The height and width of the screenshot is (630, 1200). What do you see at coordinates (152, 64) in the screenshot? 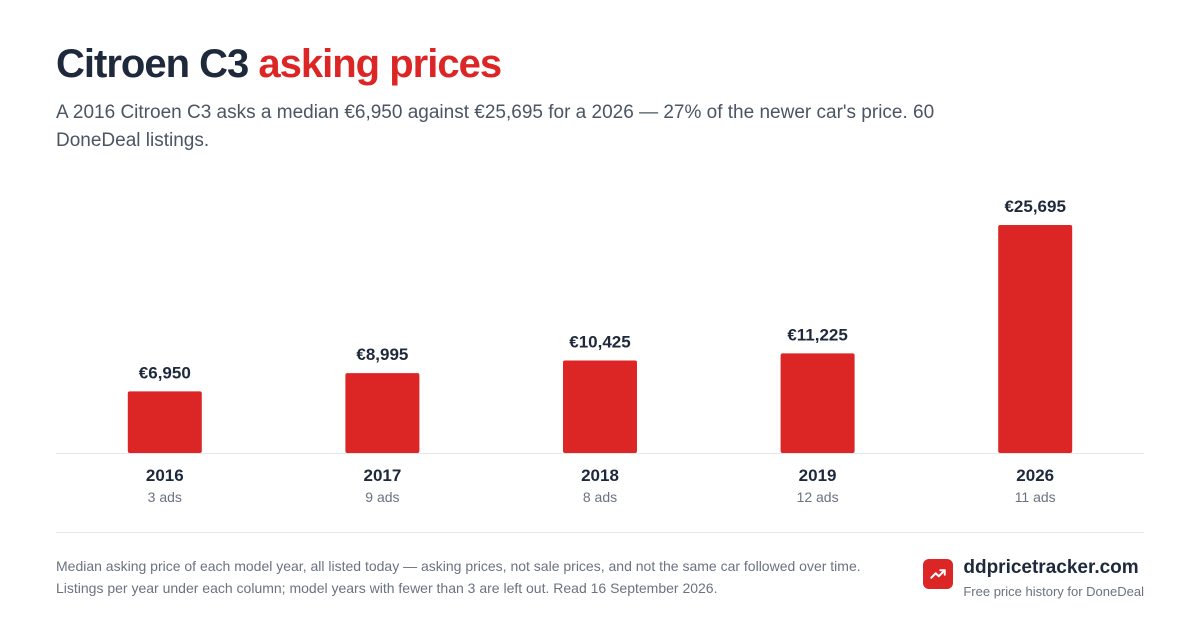
I see `title-main: Citroen C3` at bounding box center [152, 64].